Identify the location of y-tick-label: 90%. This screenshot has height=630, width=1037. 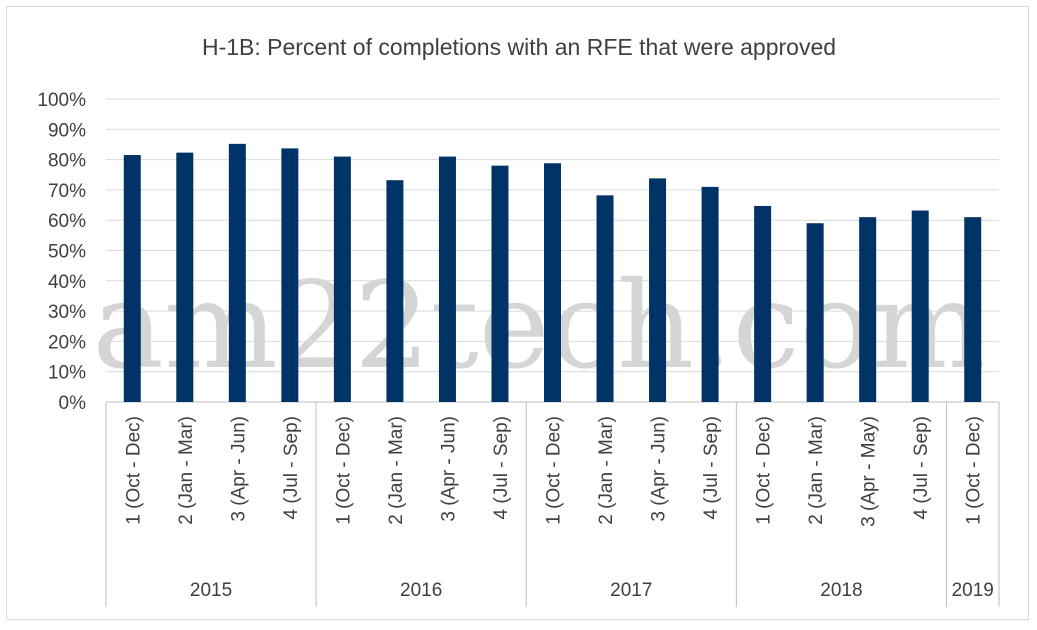
(67, 130).